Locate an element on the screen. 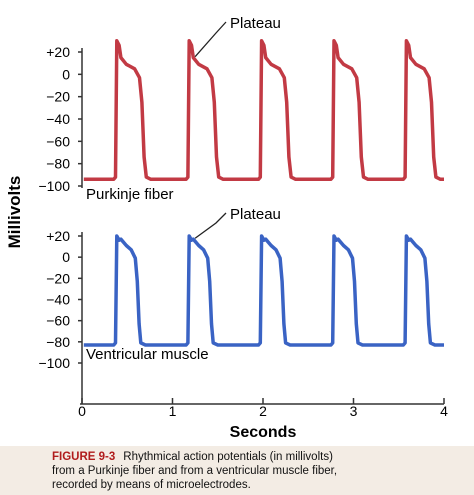 This screenshot has height=495, width=474. series-label: Purkinje fiber is located at coordinates (130, 194).